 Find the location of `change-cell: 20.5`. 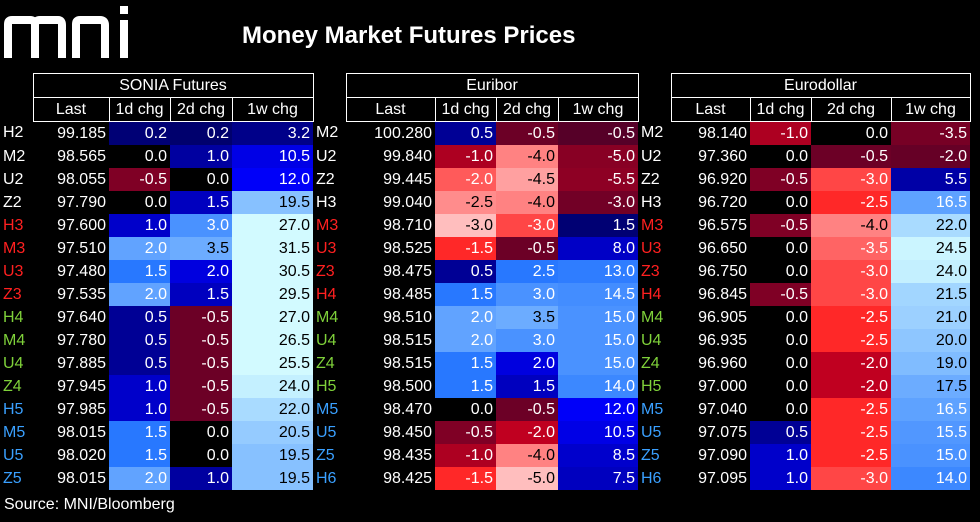

change-cell: 20.5 is located at coordinates (272, 432).